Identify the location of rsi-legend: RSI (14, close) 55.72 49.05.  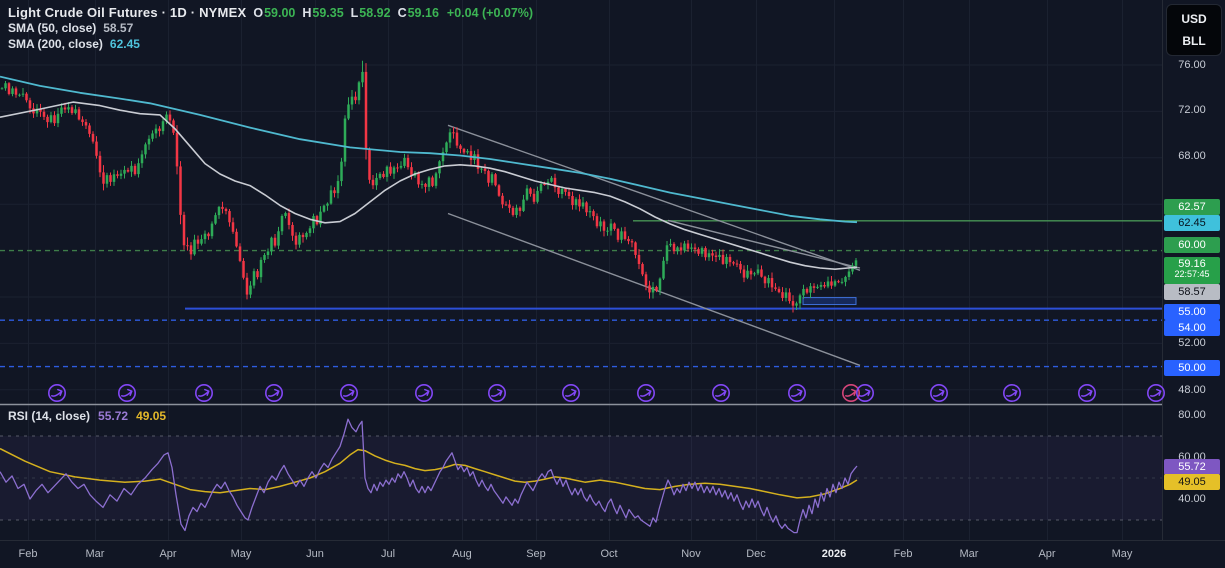
(87, 416).